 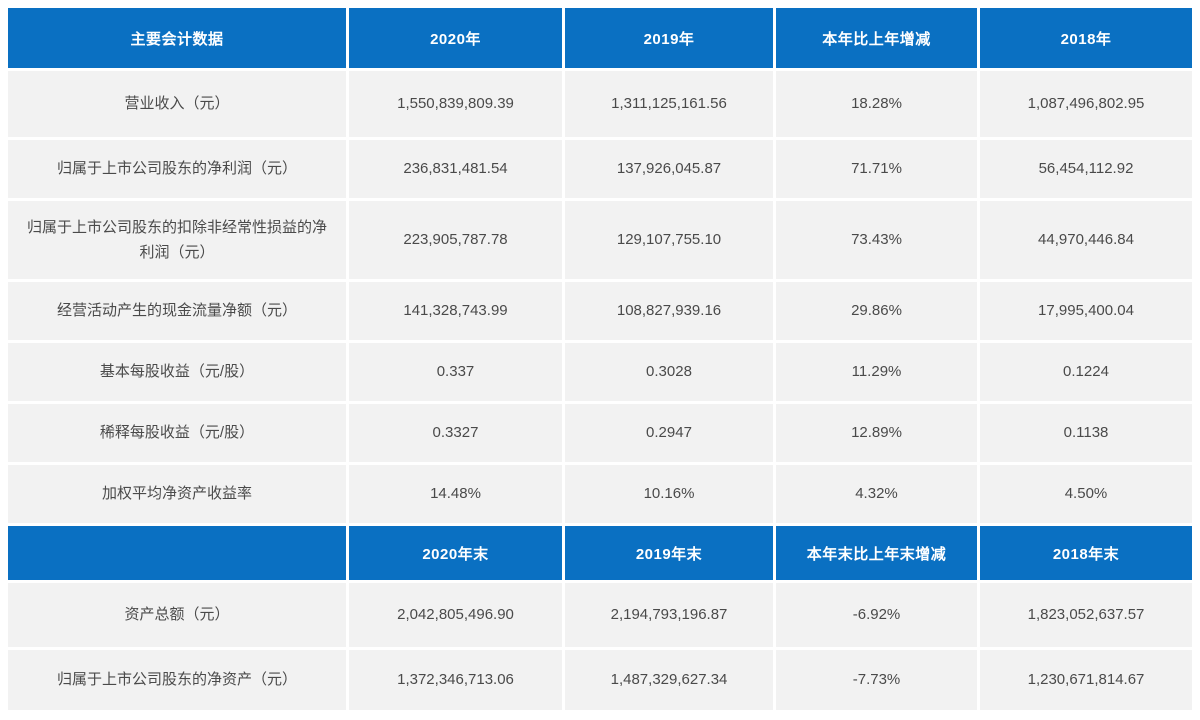 I want to click on value-cell: 10.16%, so click(x=669, y=494).